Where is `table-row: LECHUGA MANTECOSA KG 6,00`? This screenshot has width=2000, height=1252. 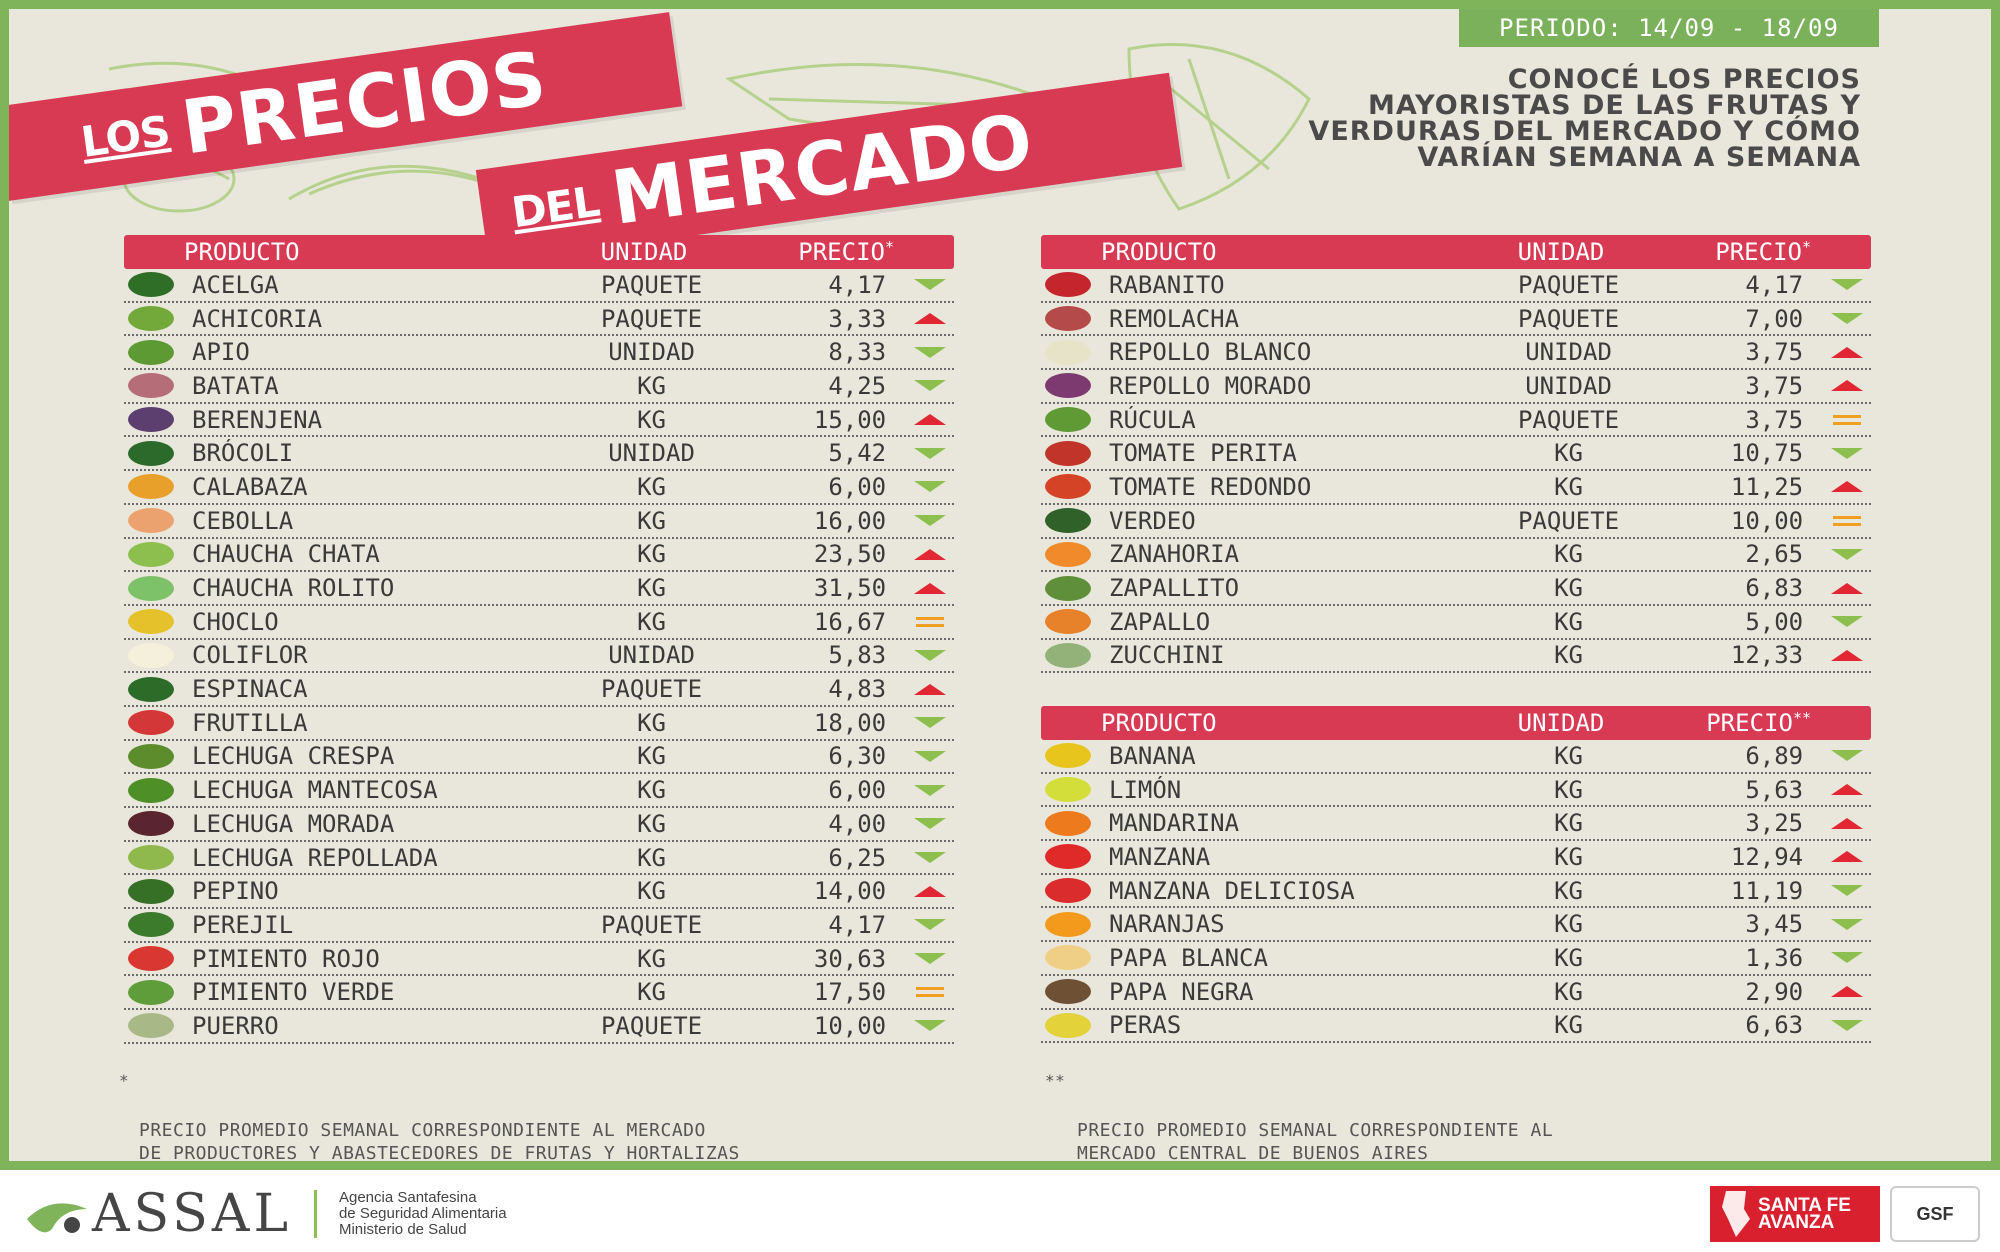
table-row: LECHUGA MANTECOSA KG 6,00 is located at coordinates (539, 791).